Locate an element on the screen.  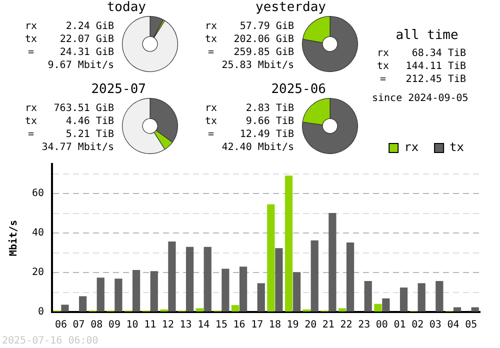
x-tick-label: 08 is located at coordinates (96, 325).